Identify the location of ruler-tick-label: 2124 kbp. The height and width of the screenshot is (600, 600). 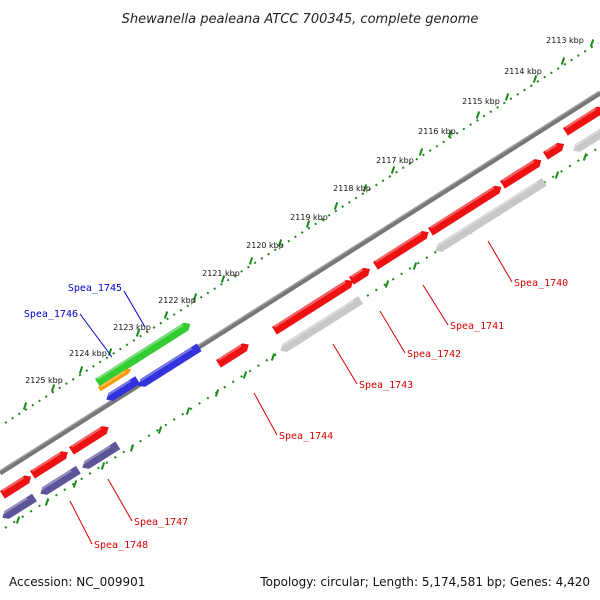
(88, 353).